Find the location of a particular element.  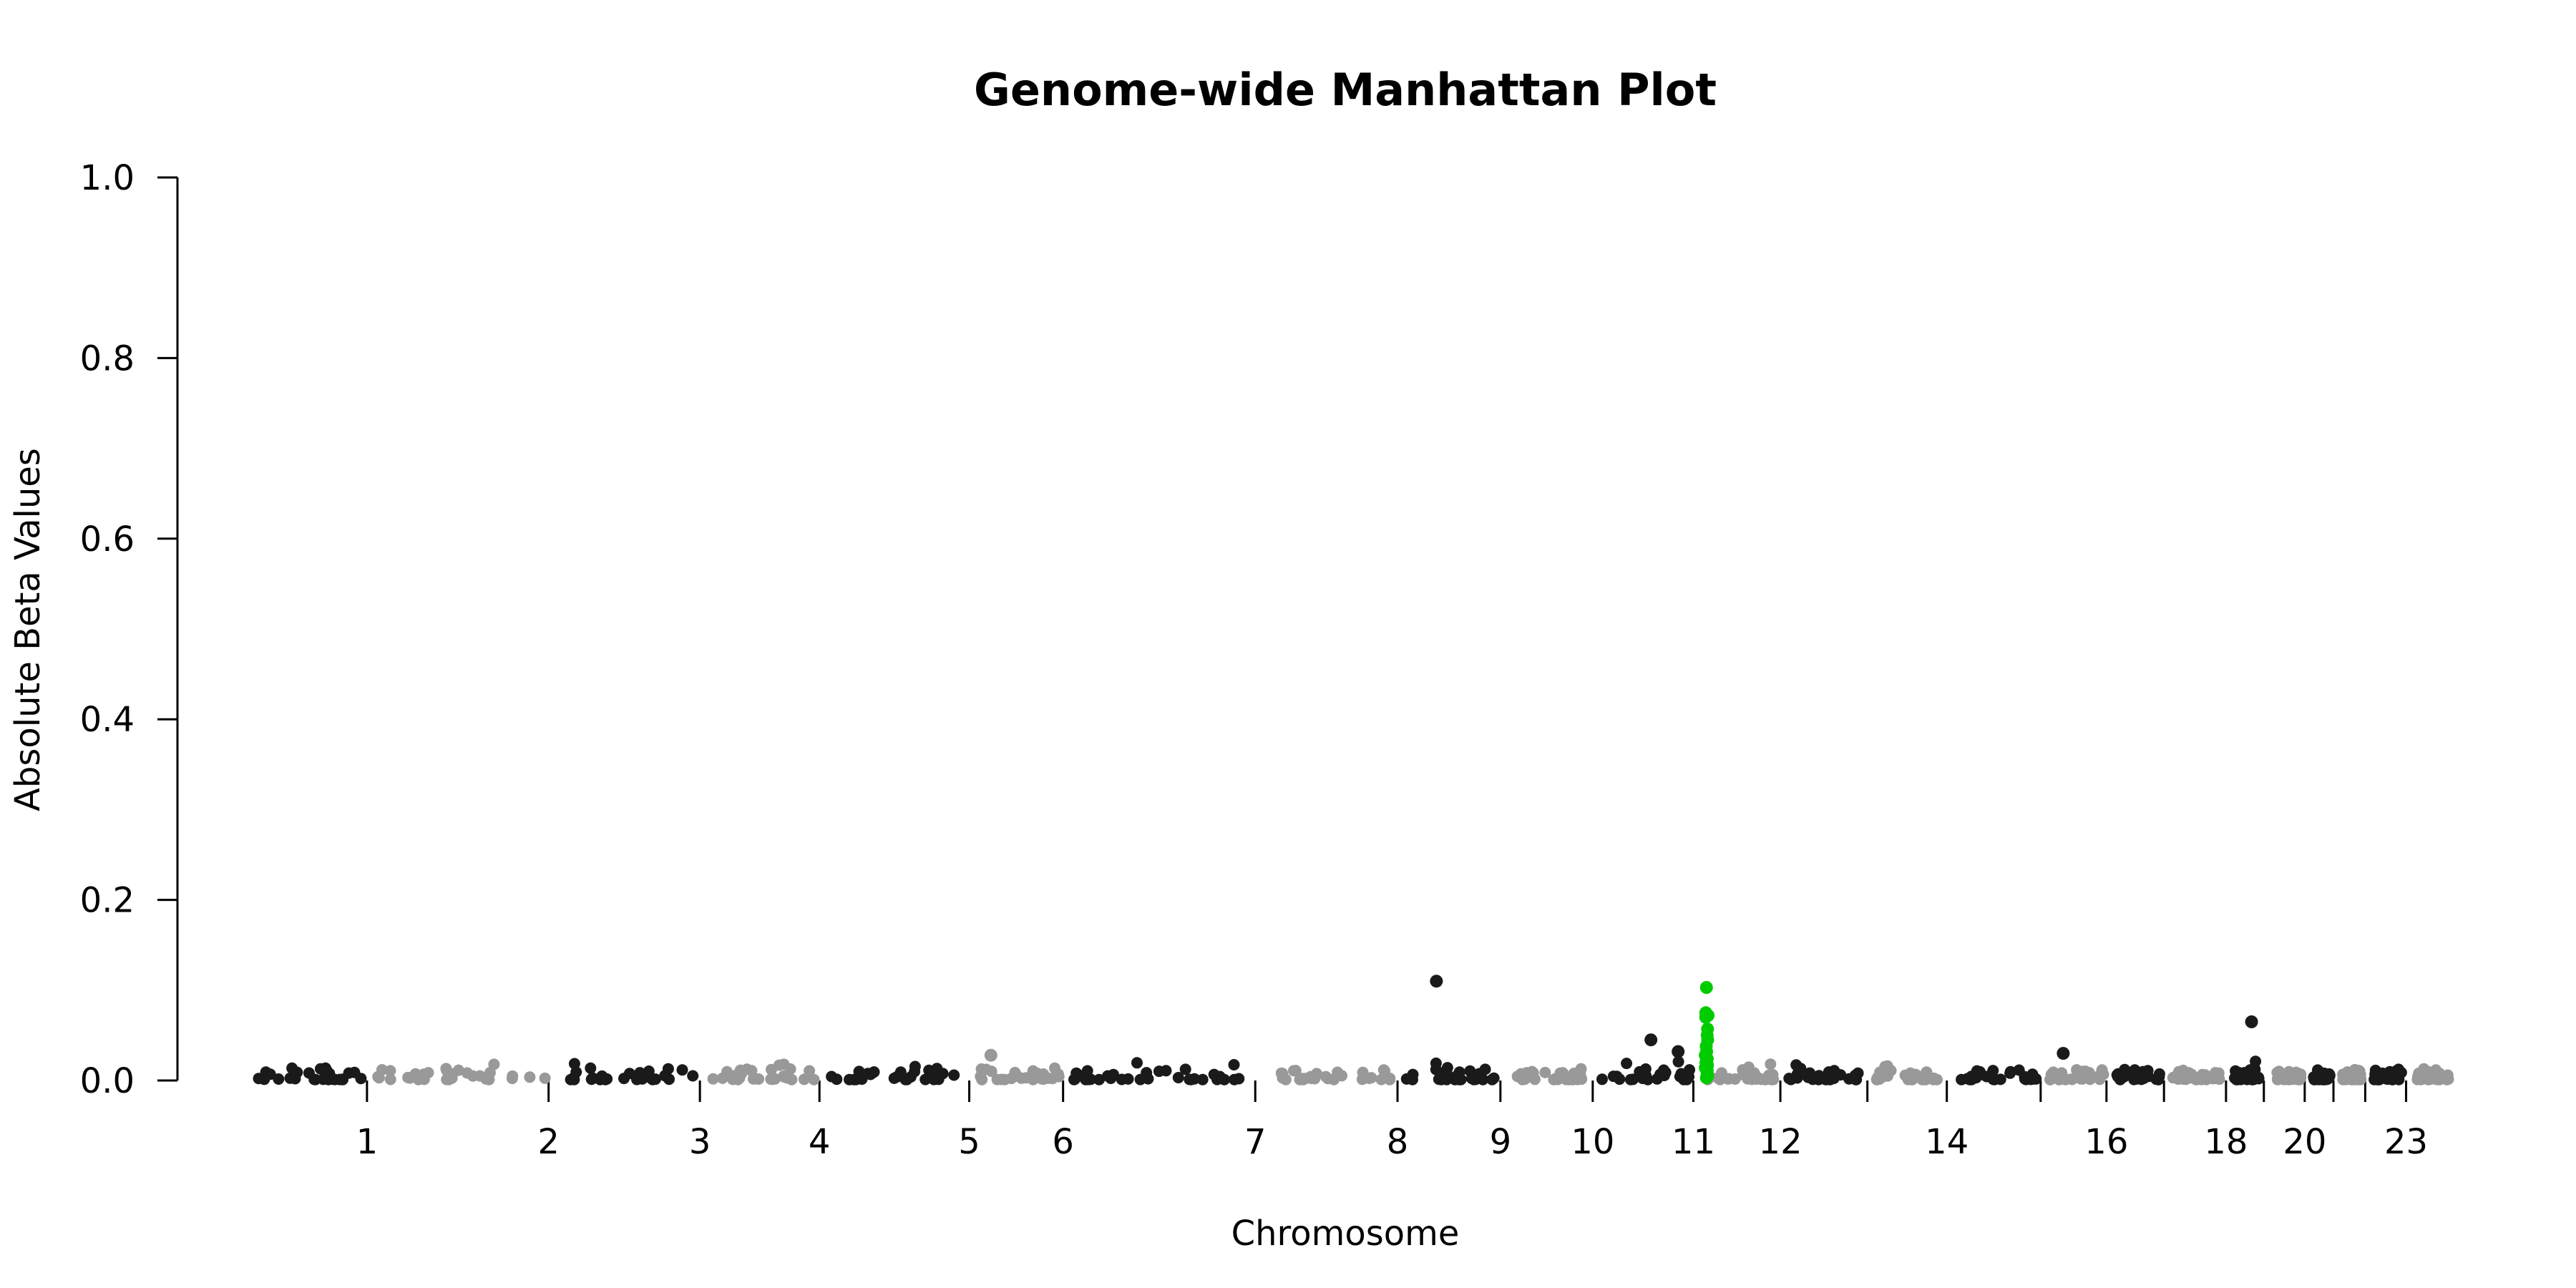

x-tick-label: 1 is located at coordinates (367, 1142).